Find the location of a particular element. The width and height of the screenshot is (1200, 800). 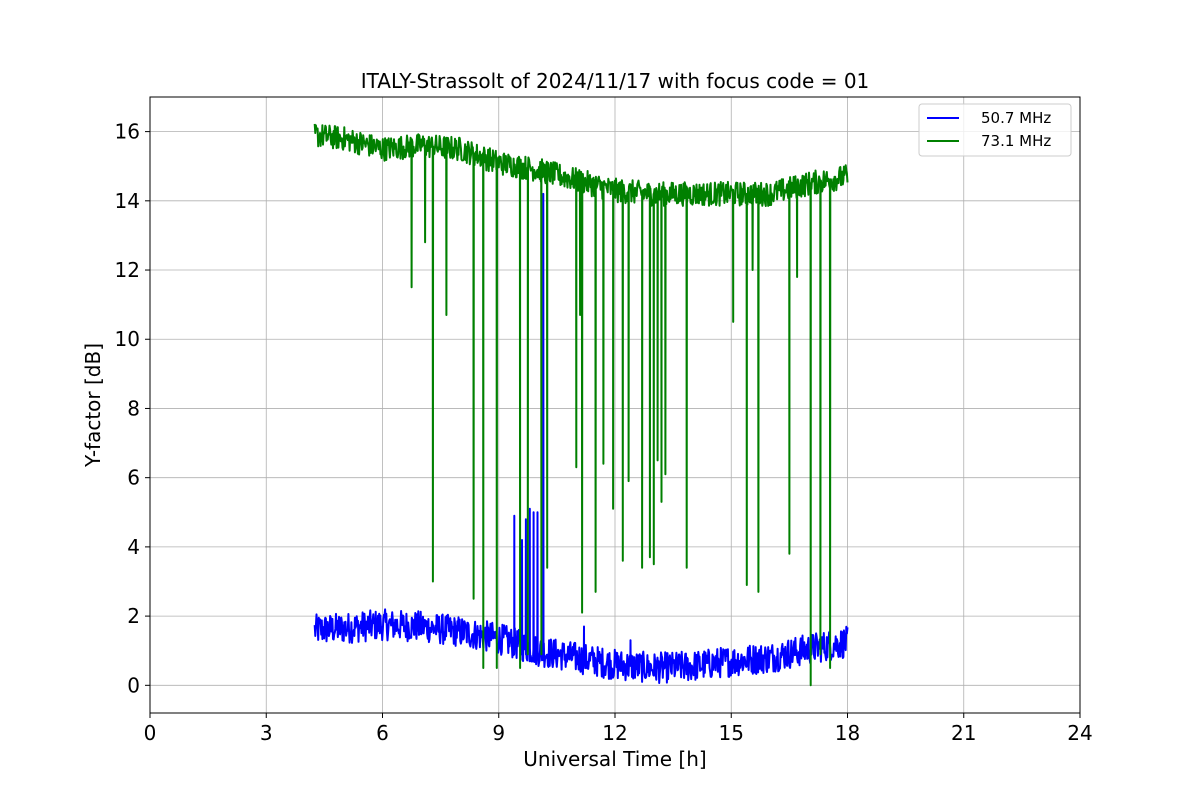

x-tick-label: 0 is located at coordinates (150, 733).